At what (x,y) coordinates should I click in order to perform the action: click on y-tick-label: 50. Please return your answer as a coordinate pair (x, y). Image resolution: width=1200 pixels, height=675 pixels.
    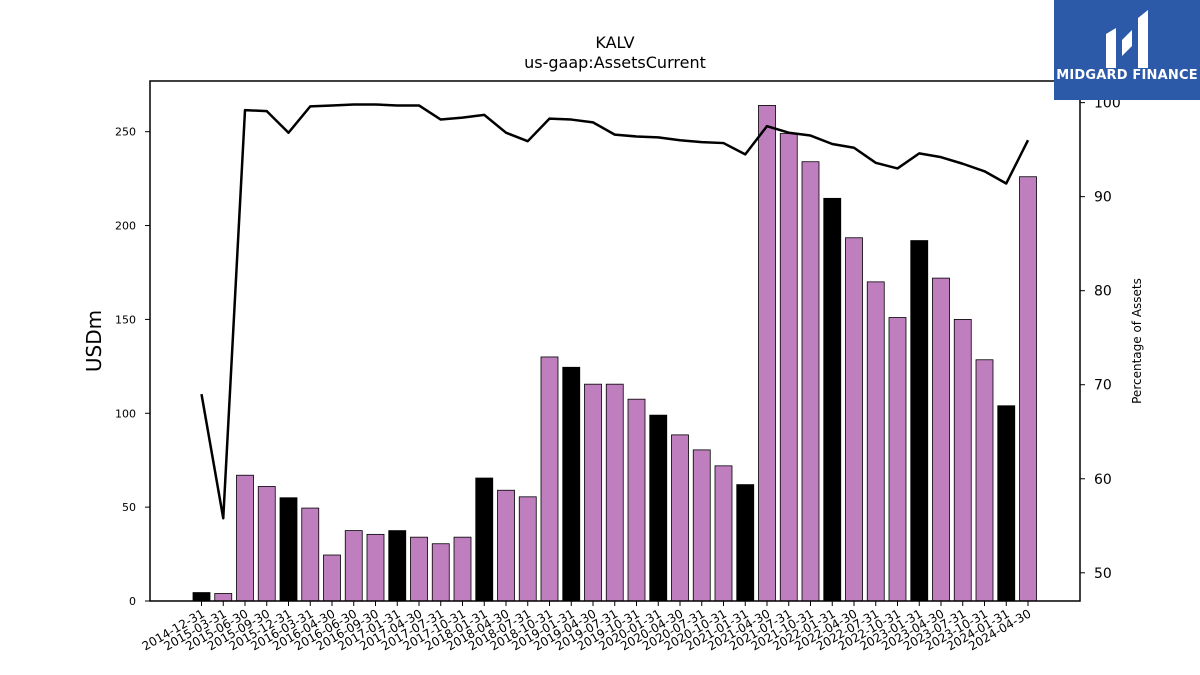
    Looking at the image, I should click on (129, 507).